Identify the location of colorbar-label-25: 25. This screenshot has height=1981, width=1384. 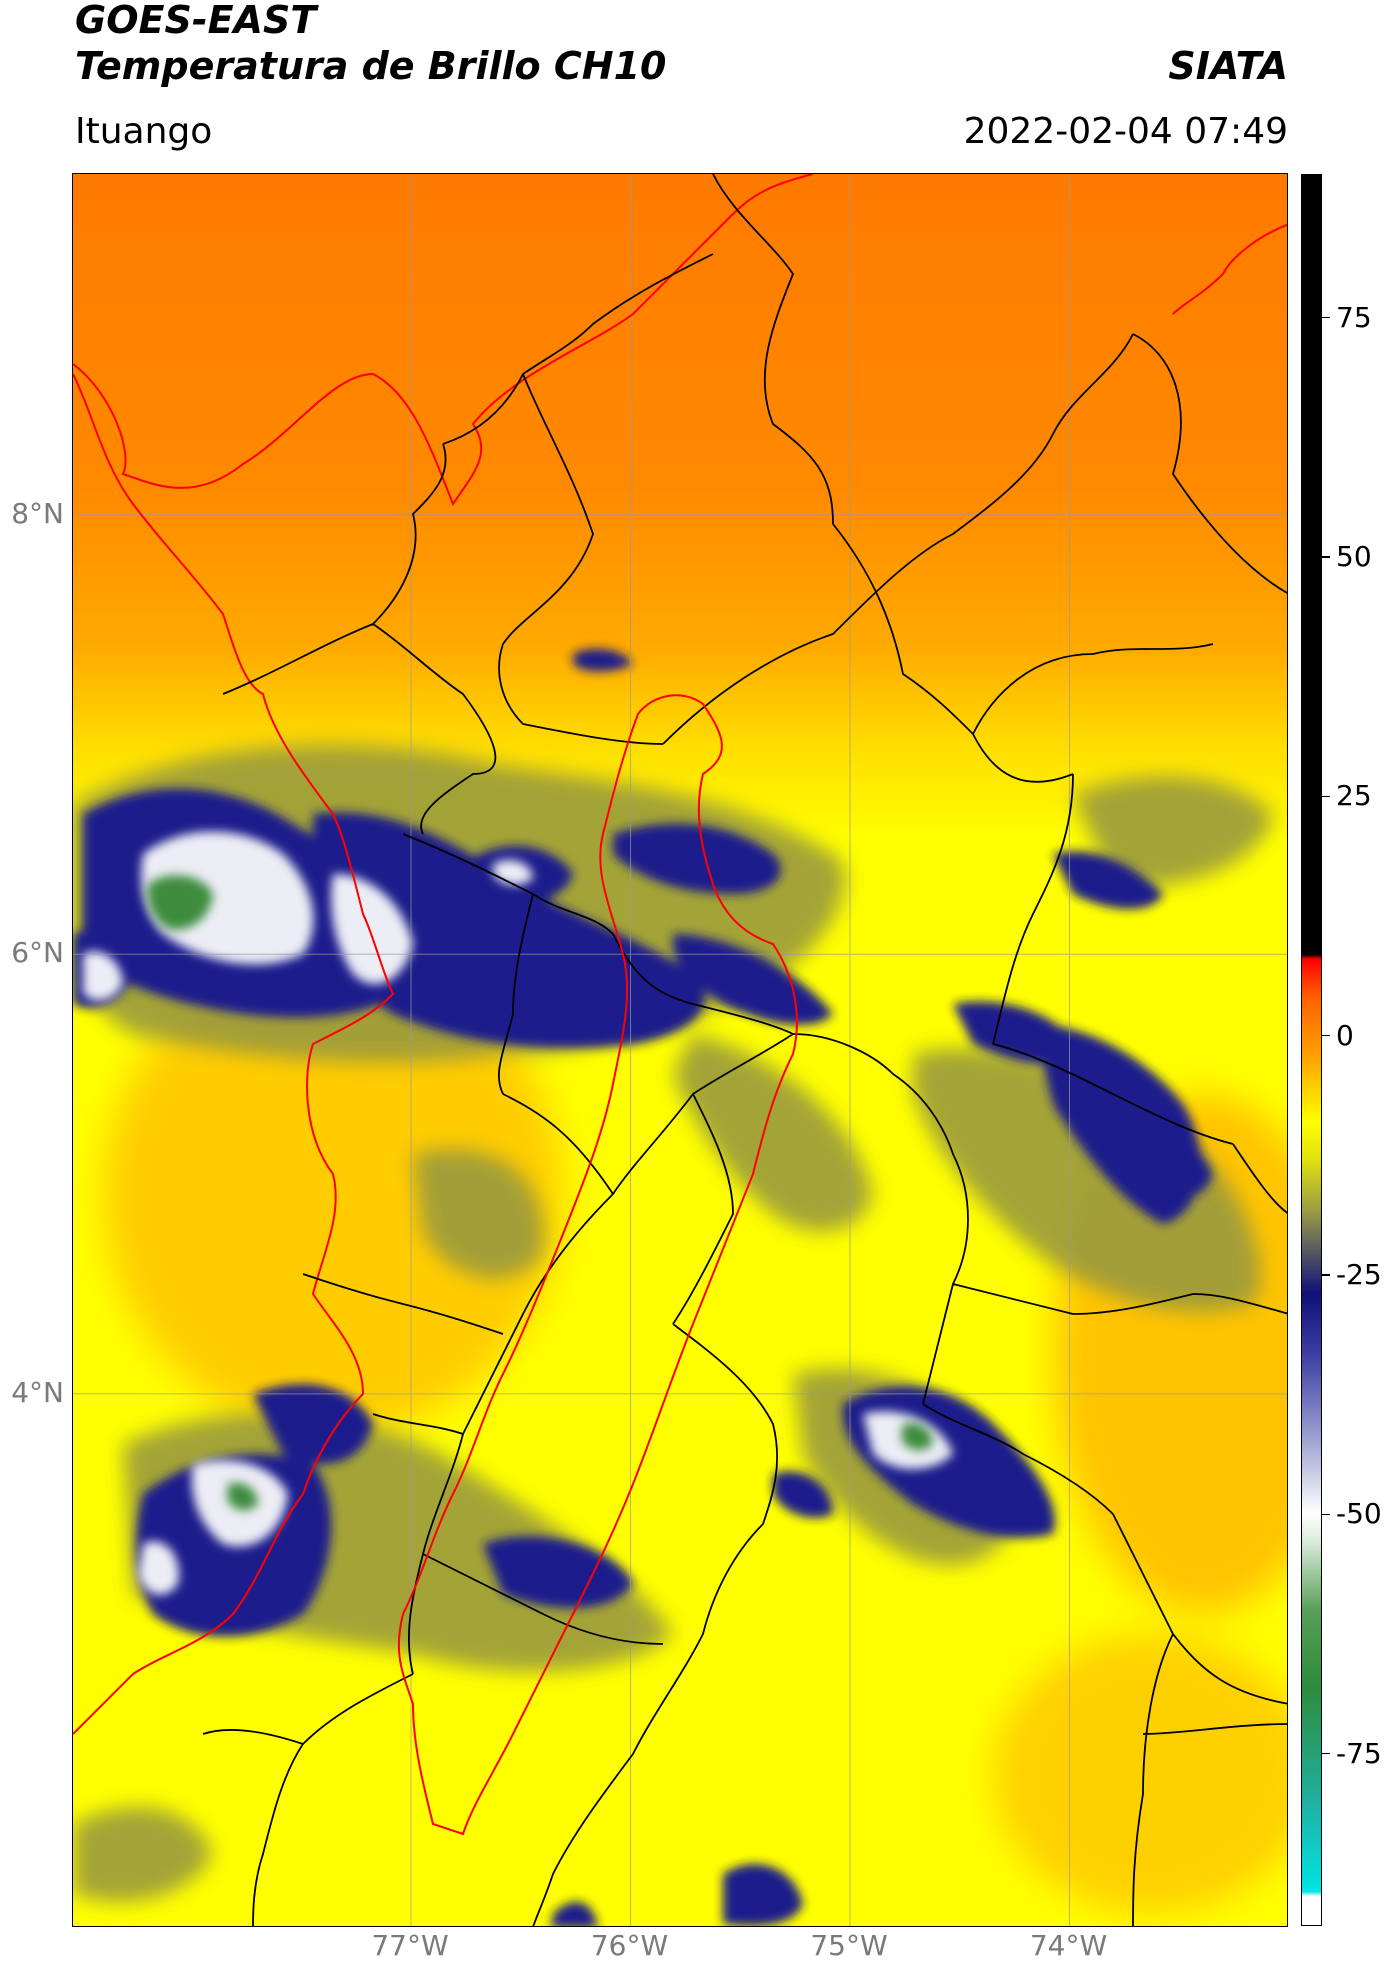
(1354, 796).